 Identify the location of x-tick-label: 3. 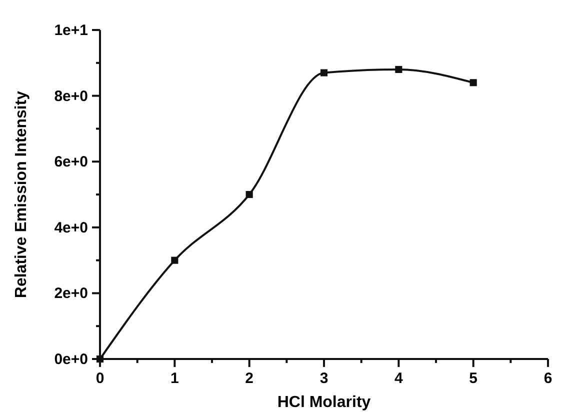
(324, 378).